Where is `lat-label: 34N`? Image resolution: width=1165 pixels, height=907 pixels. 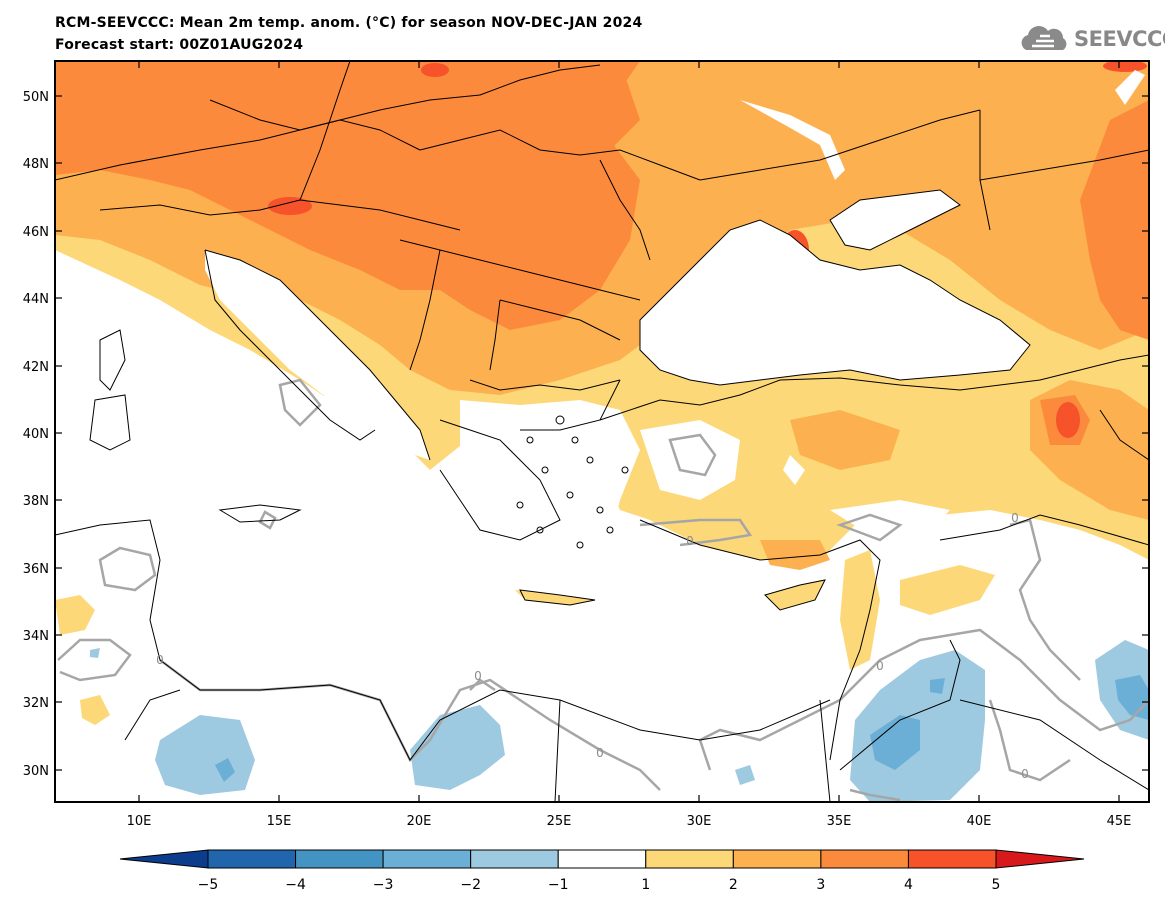
lat-label: 34N is located at coordinates (36, 636).